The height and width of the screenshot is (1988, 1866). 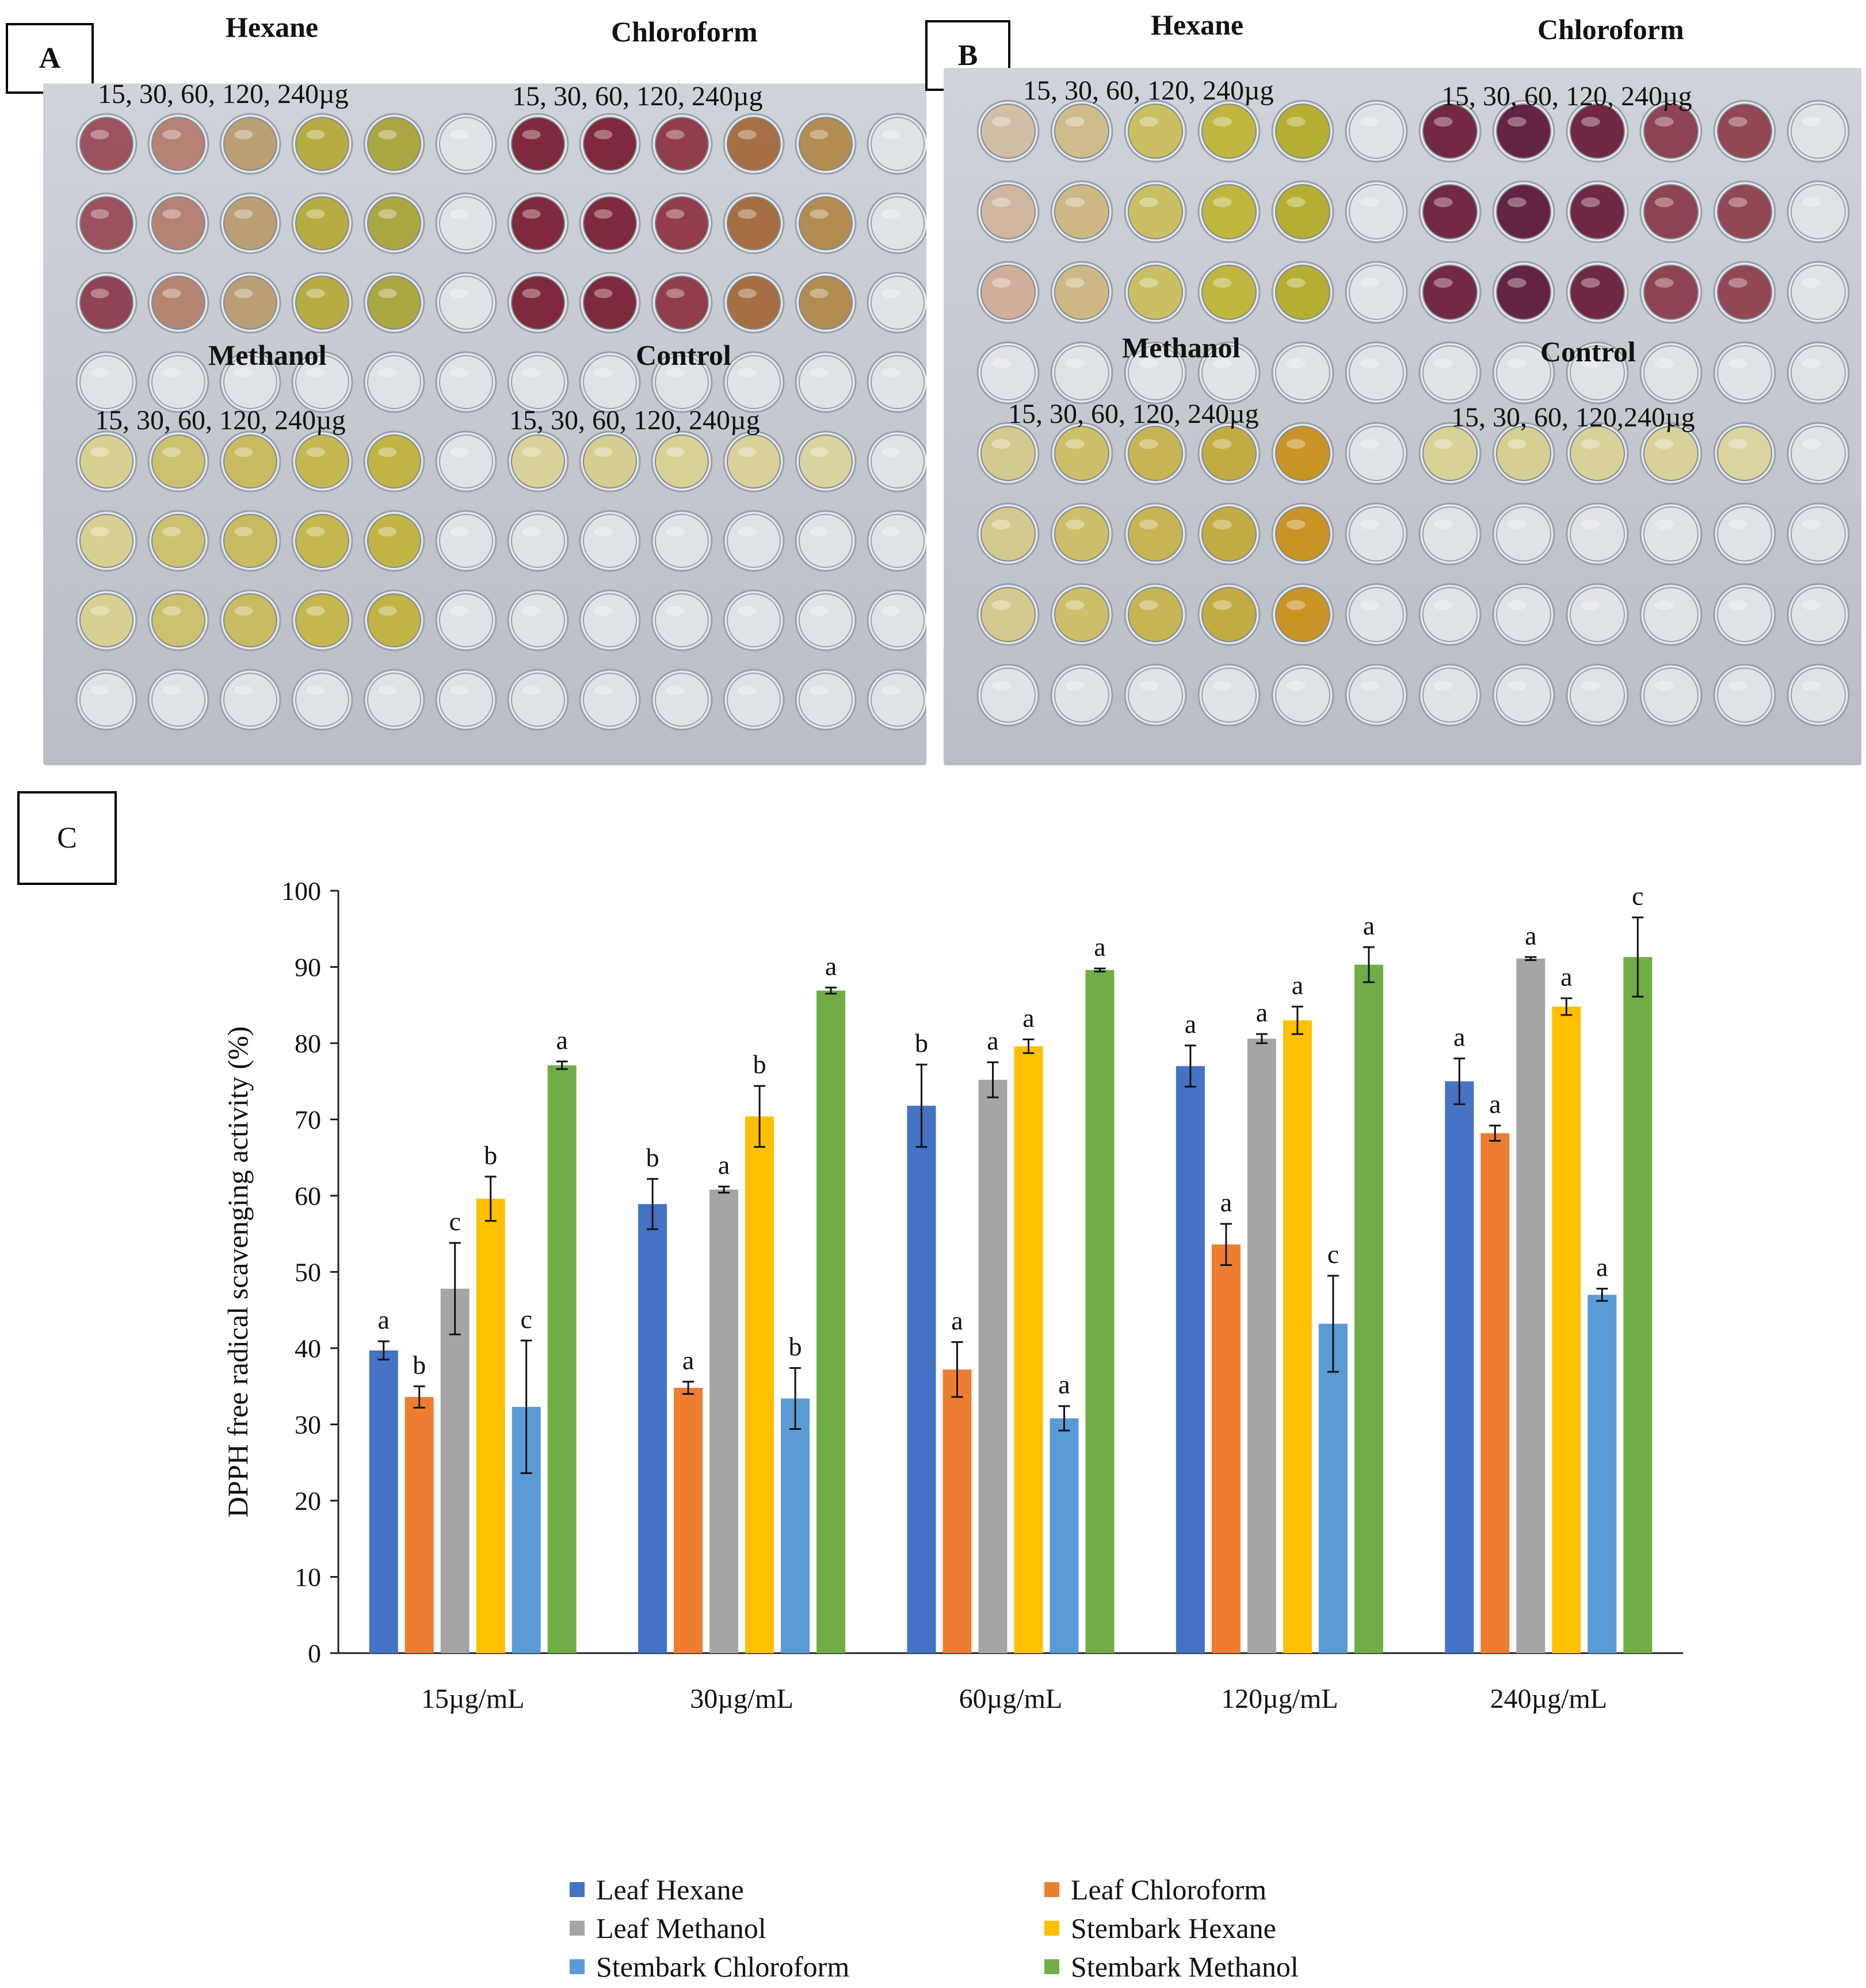 I want to click on legend-swatch-leaf-hexane, so click(x=577, y=1889).